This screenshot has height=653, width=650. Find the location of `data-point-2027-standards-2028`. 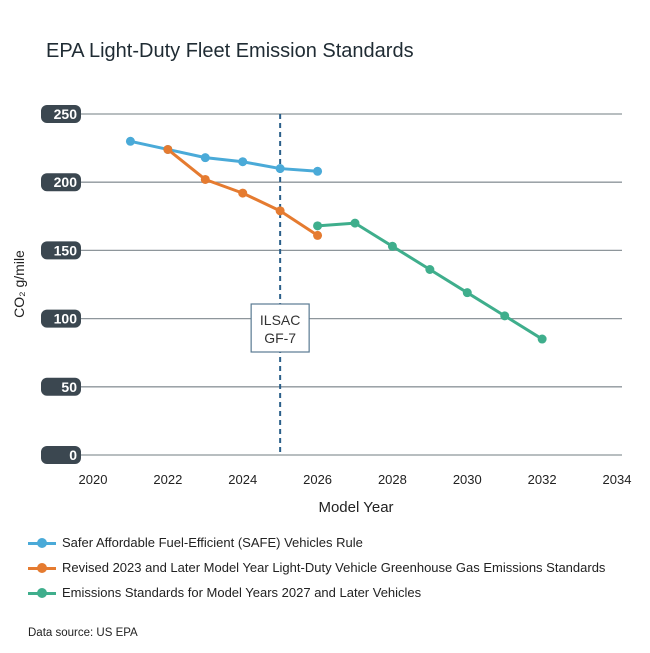

data-point-2027-standards-2028 is located at coordinates (392, 246).